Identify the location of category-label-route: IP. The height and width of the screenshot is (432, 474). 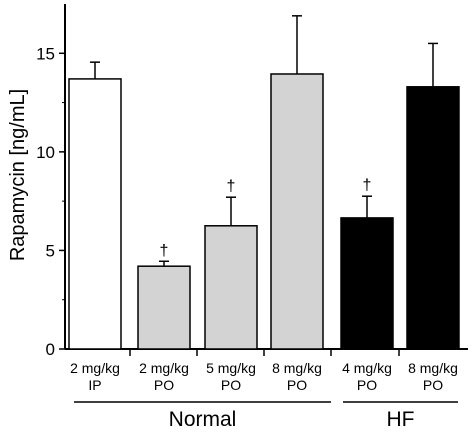
(94, 385).